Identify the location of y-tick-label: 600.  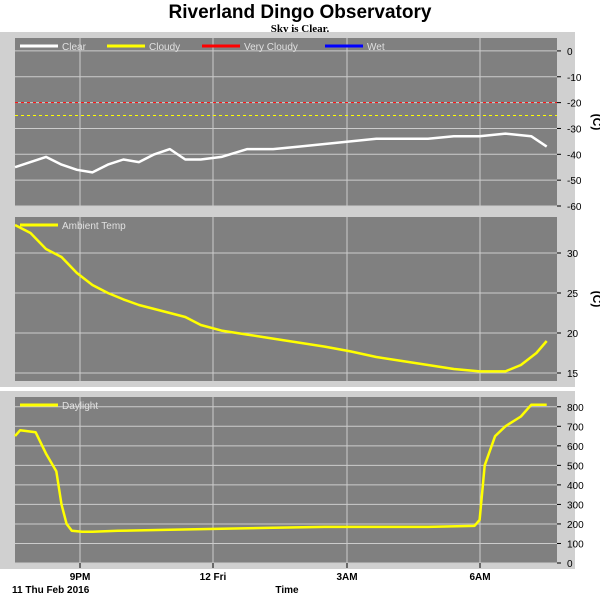
(575, 447).